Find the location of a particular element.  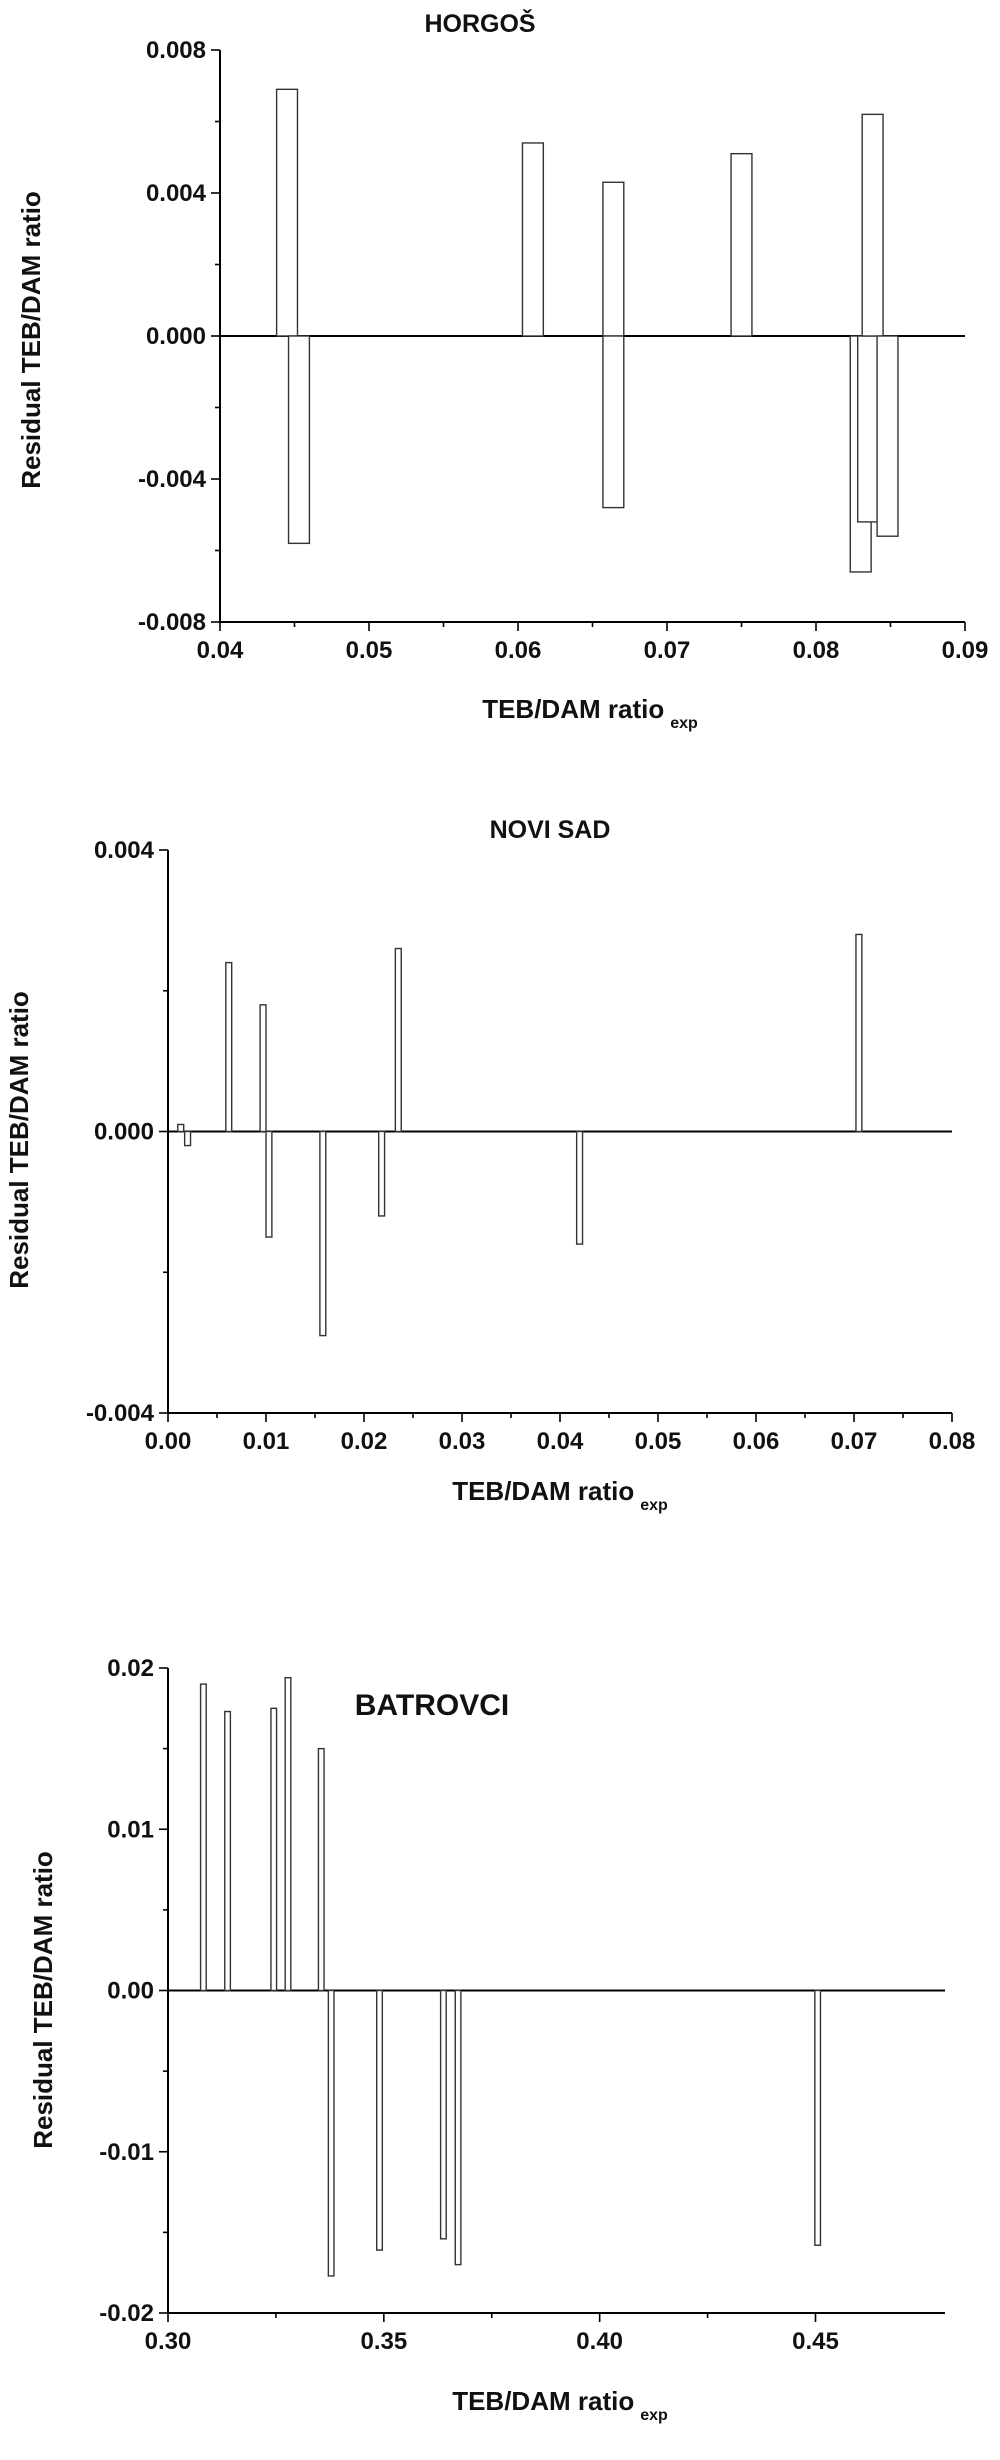

y-tick-label: -0.008 is located at coordinates (172, 622).